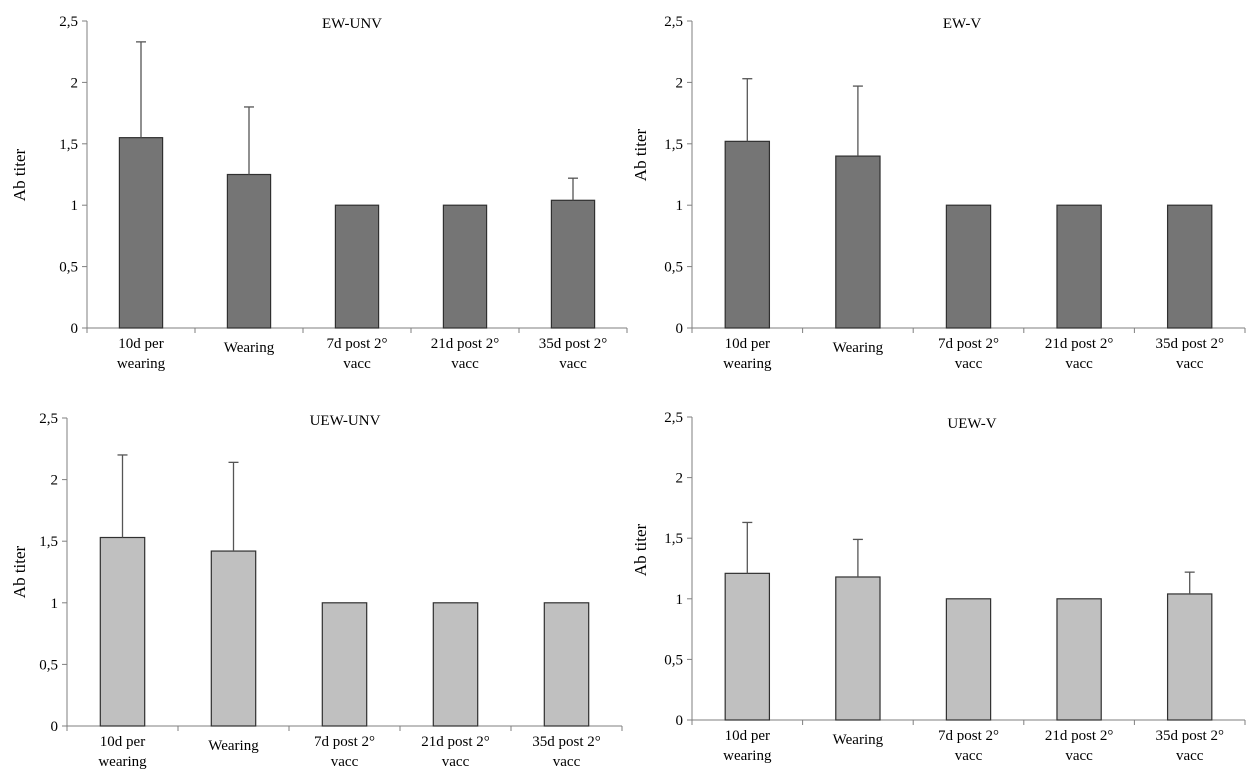 The width and height of the screenshot is (1248, 773). Describe the element at coordinates (345, 421) in the screenshot. I see `chart-title: UEW-UNV` at that location.